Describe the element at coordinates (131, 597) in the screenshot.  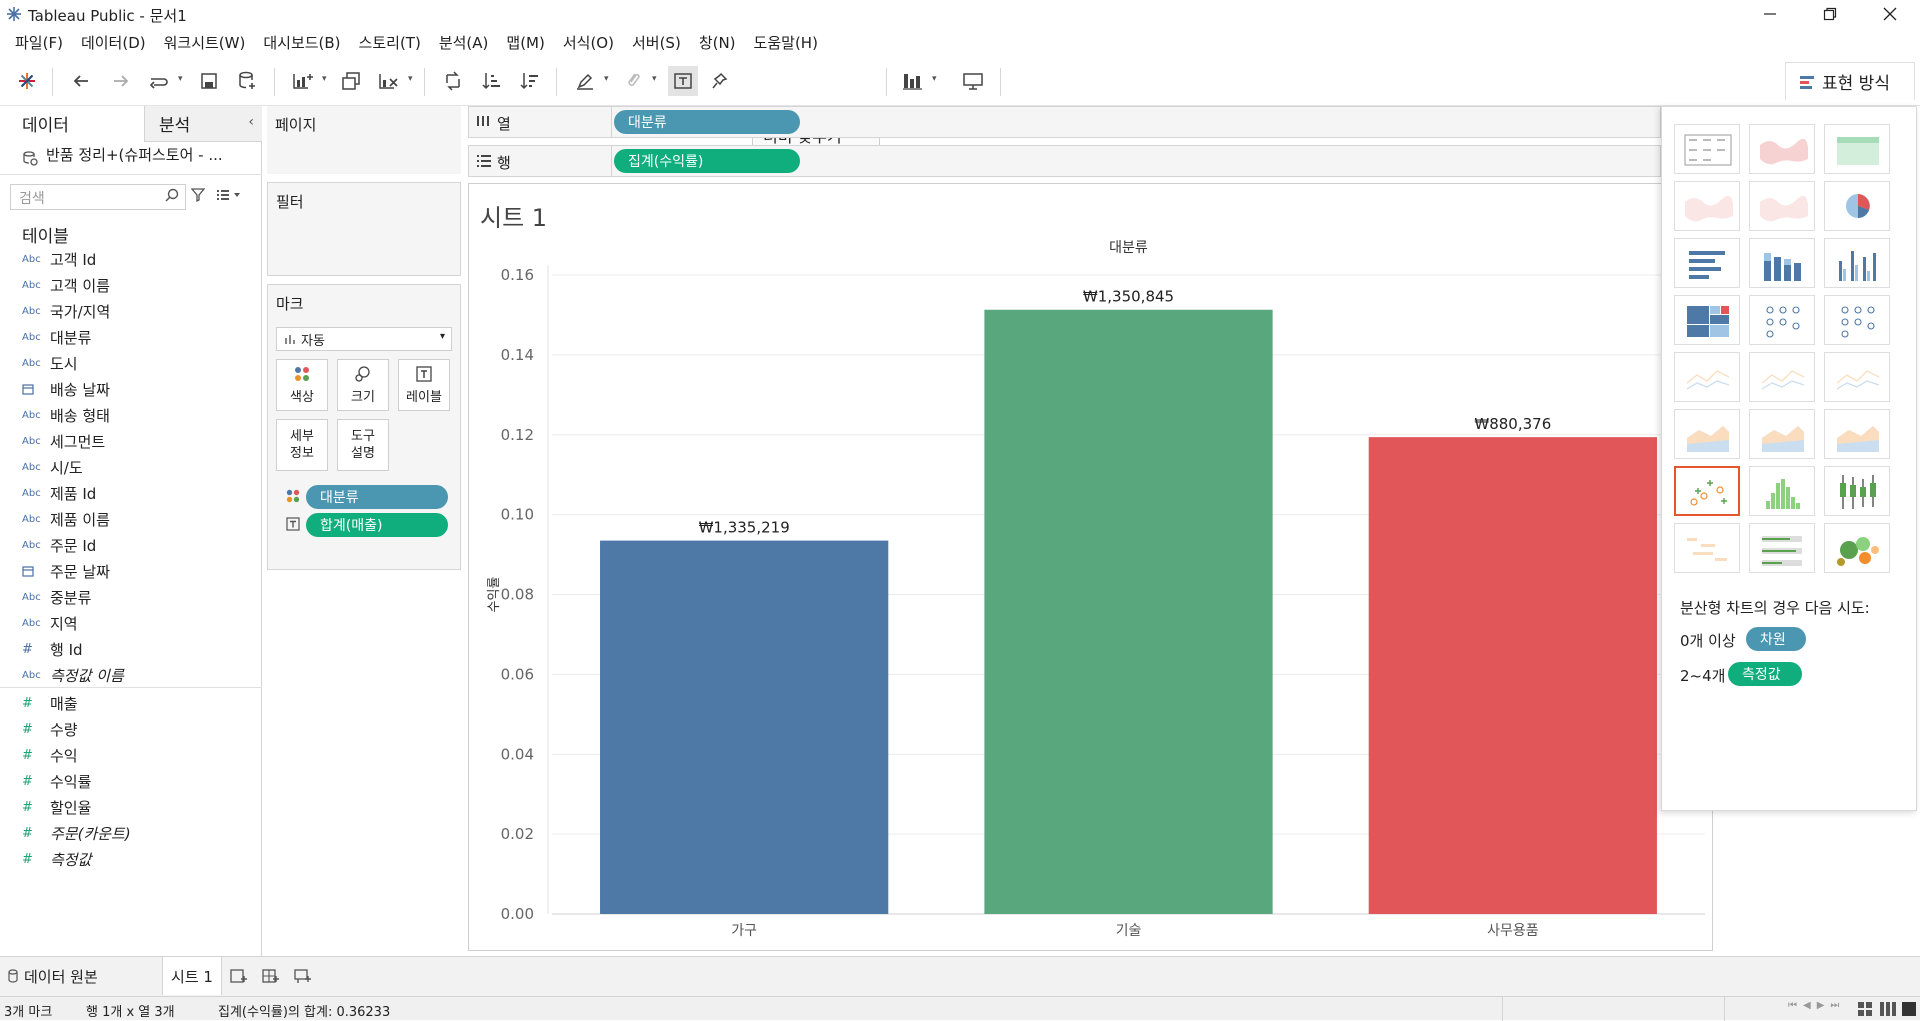
I see `dimension-field: Abc 중분류` at that location.